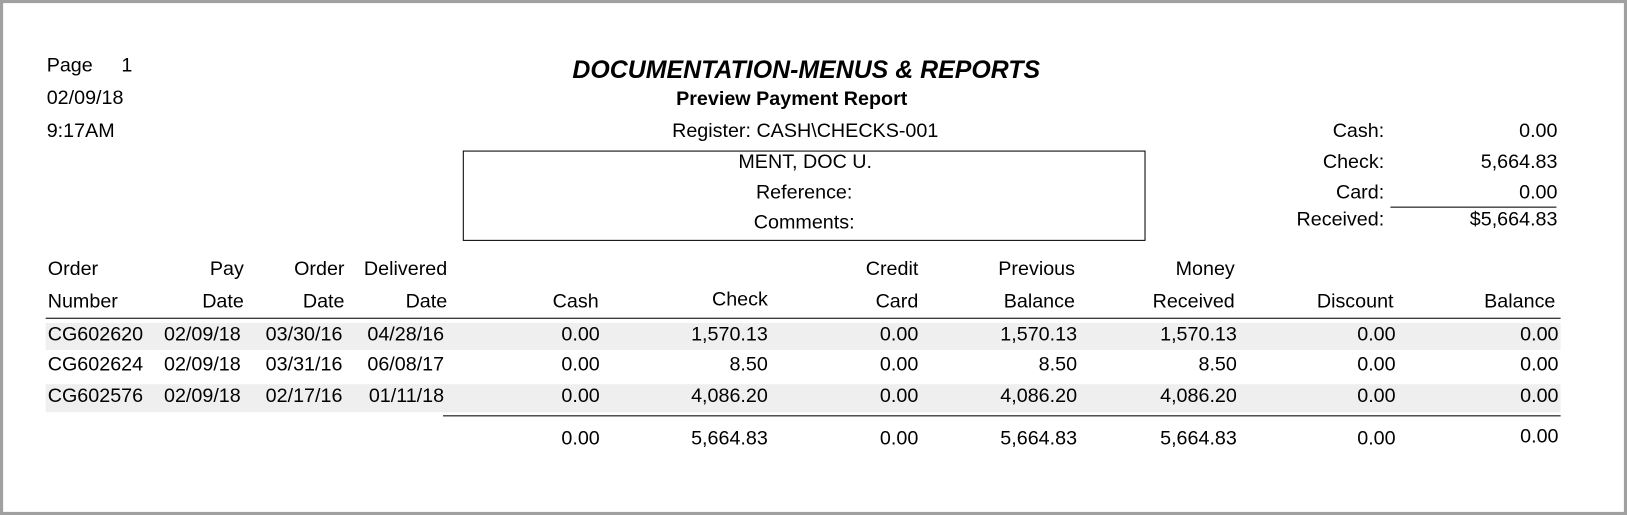 This screenshot has height=515, width=1627. Describe the element at coordinates (1358, 131) in the screenshot. I see `summary-label: Cash:` at that location.